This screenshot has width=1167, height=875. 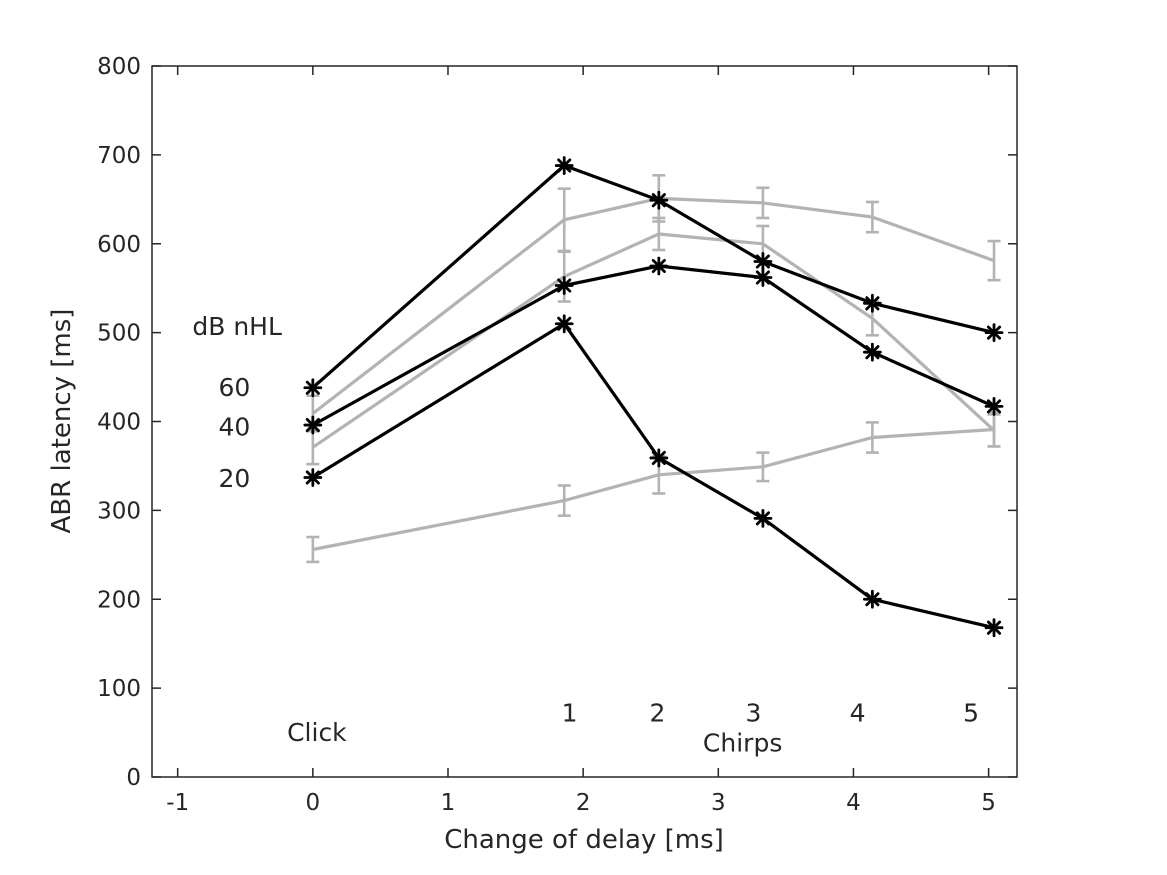 What do you see at coordinates (133, 778) in the screenshot?
I see `y-tick-label: 0` at bounding box center [133, 778].